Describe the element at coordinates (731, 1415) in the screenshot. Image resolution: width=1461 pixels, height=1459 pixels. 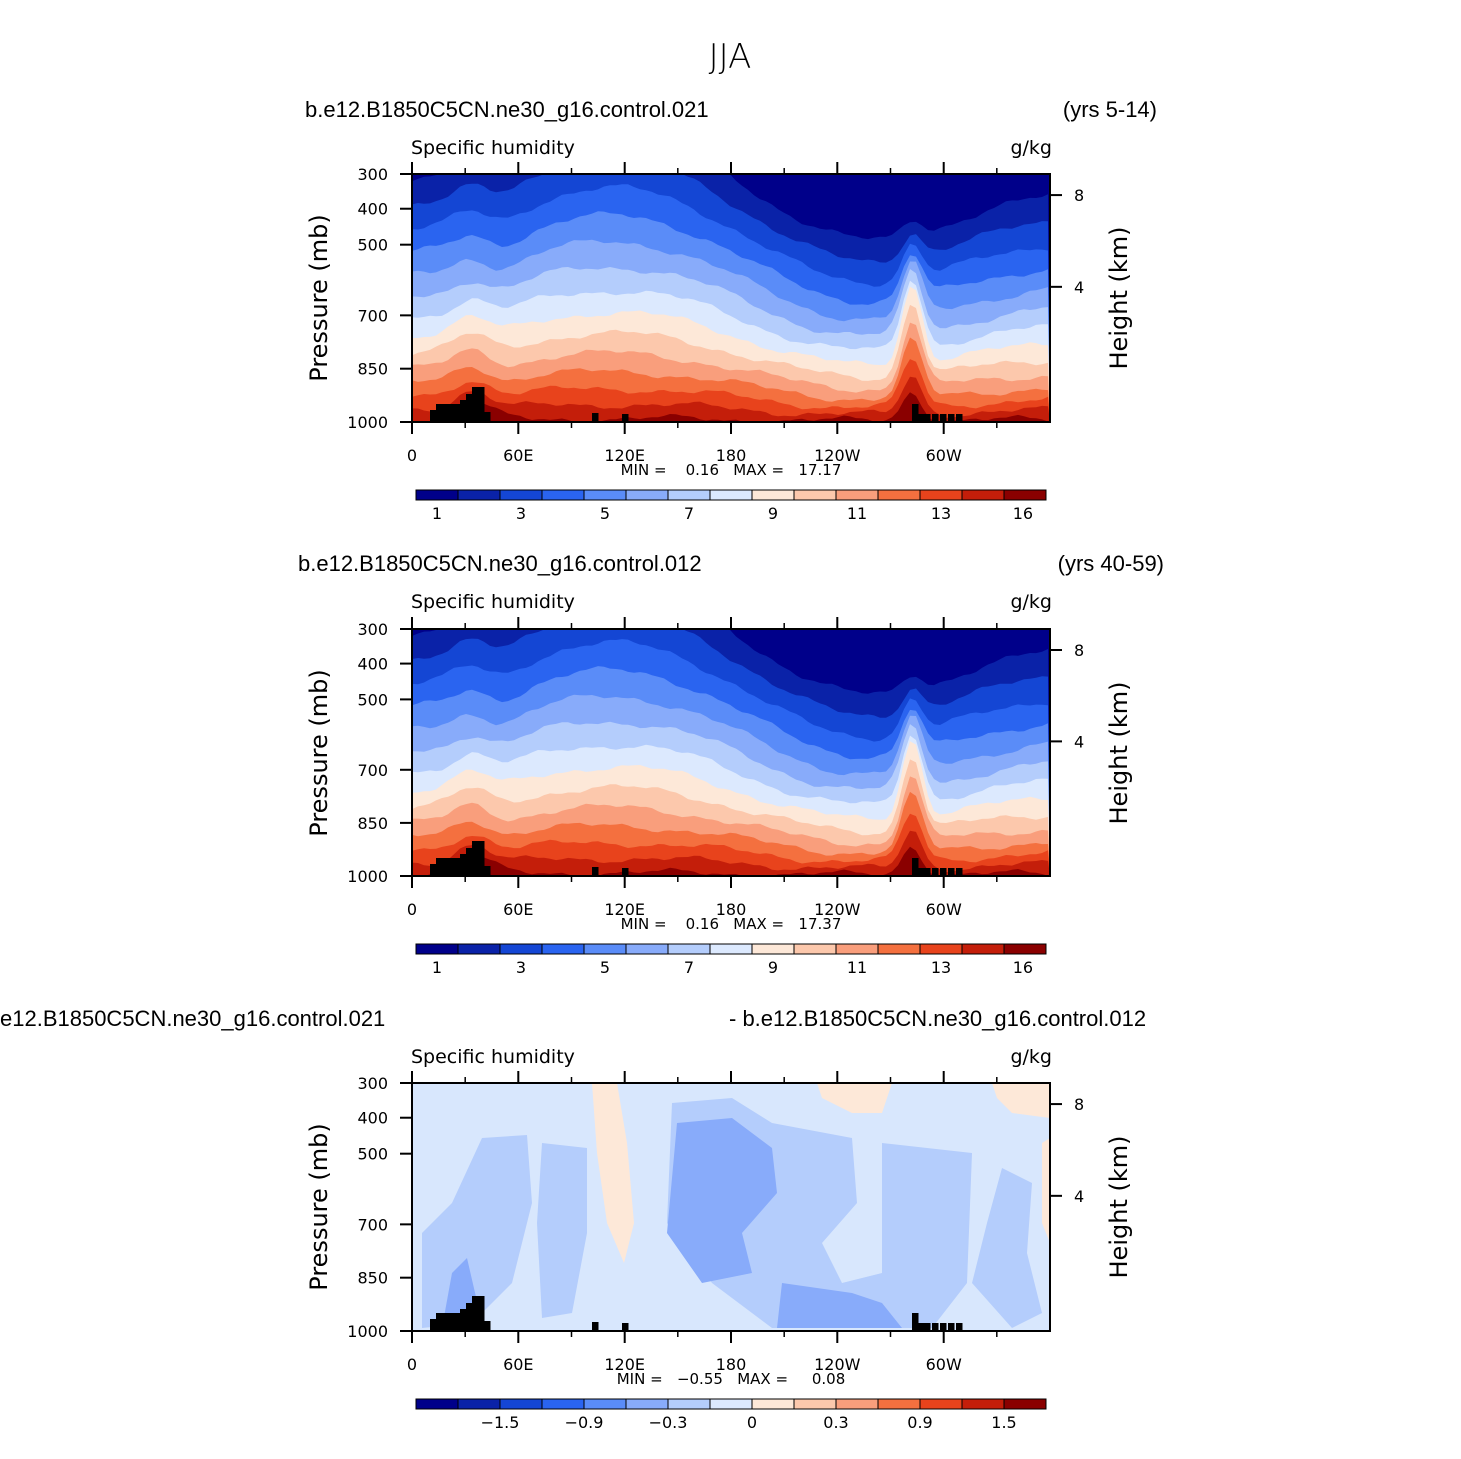
I see `panel-3-colorbar: −1.5 −0.9 −0.3 0 0.3 0.9 1.5` at that location.